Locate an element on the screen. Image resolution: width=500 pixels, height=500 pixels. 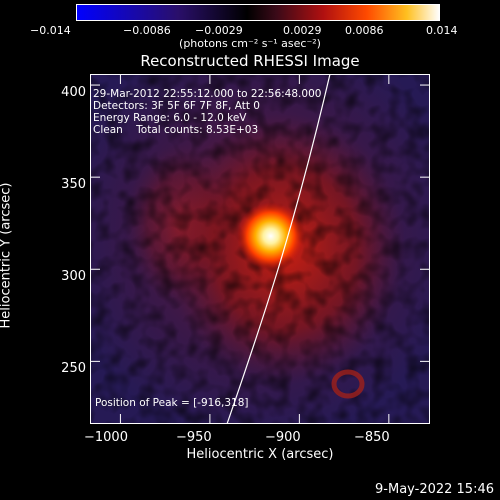
x-tick-label: −1000 is located at coordinates (106, 437).